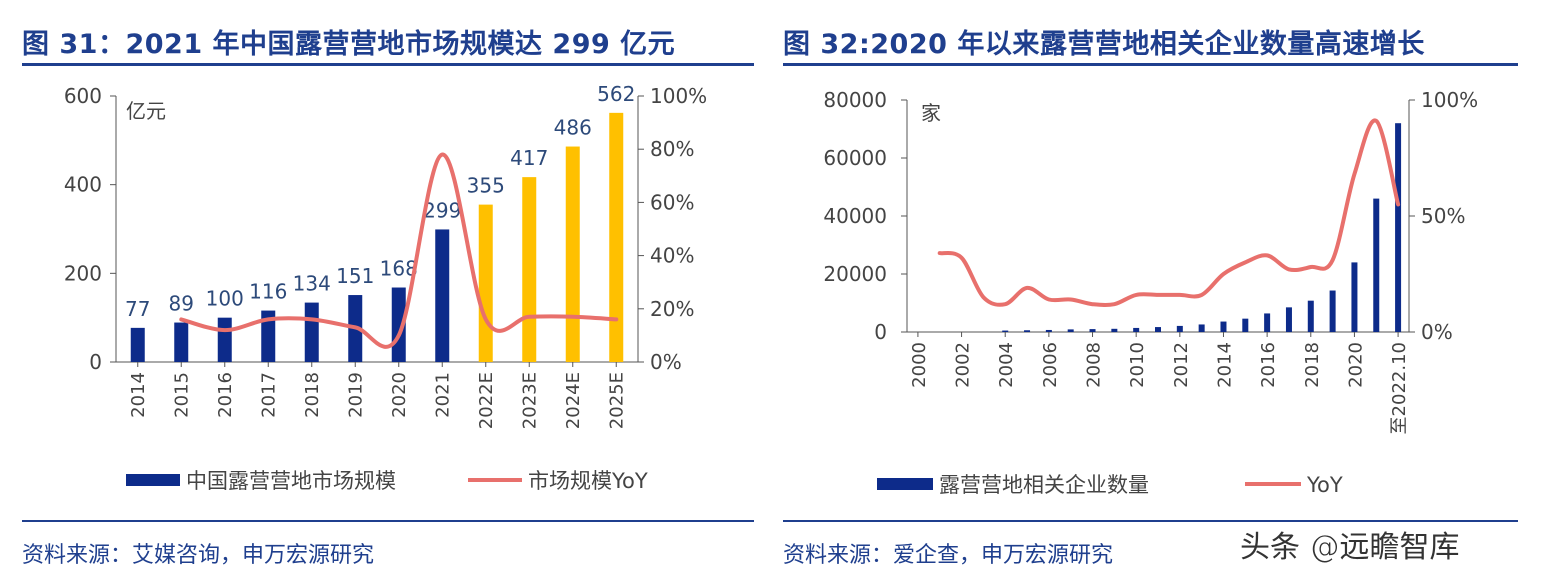 This screenshot has width=1545, height=582. Describe the element at coordinates (963, 365) in the screenshot. I see `x-tick-label: 2002` at that location.